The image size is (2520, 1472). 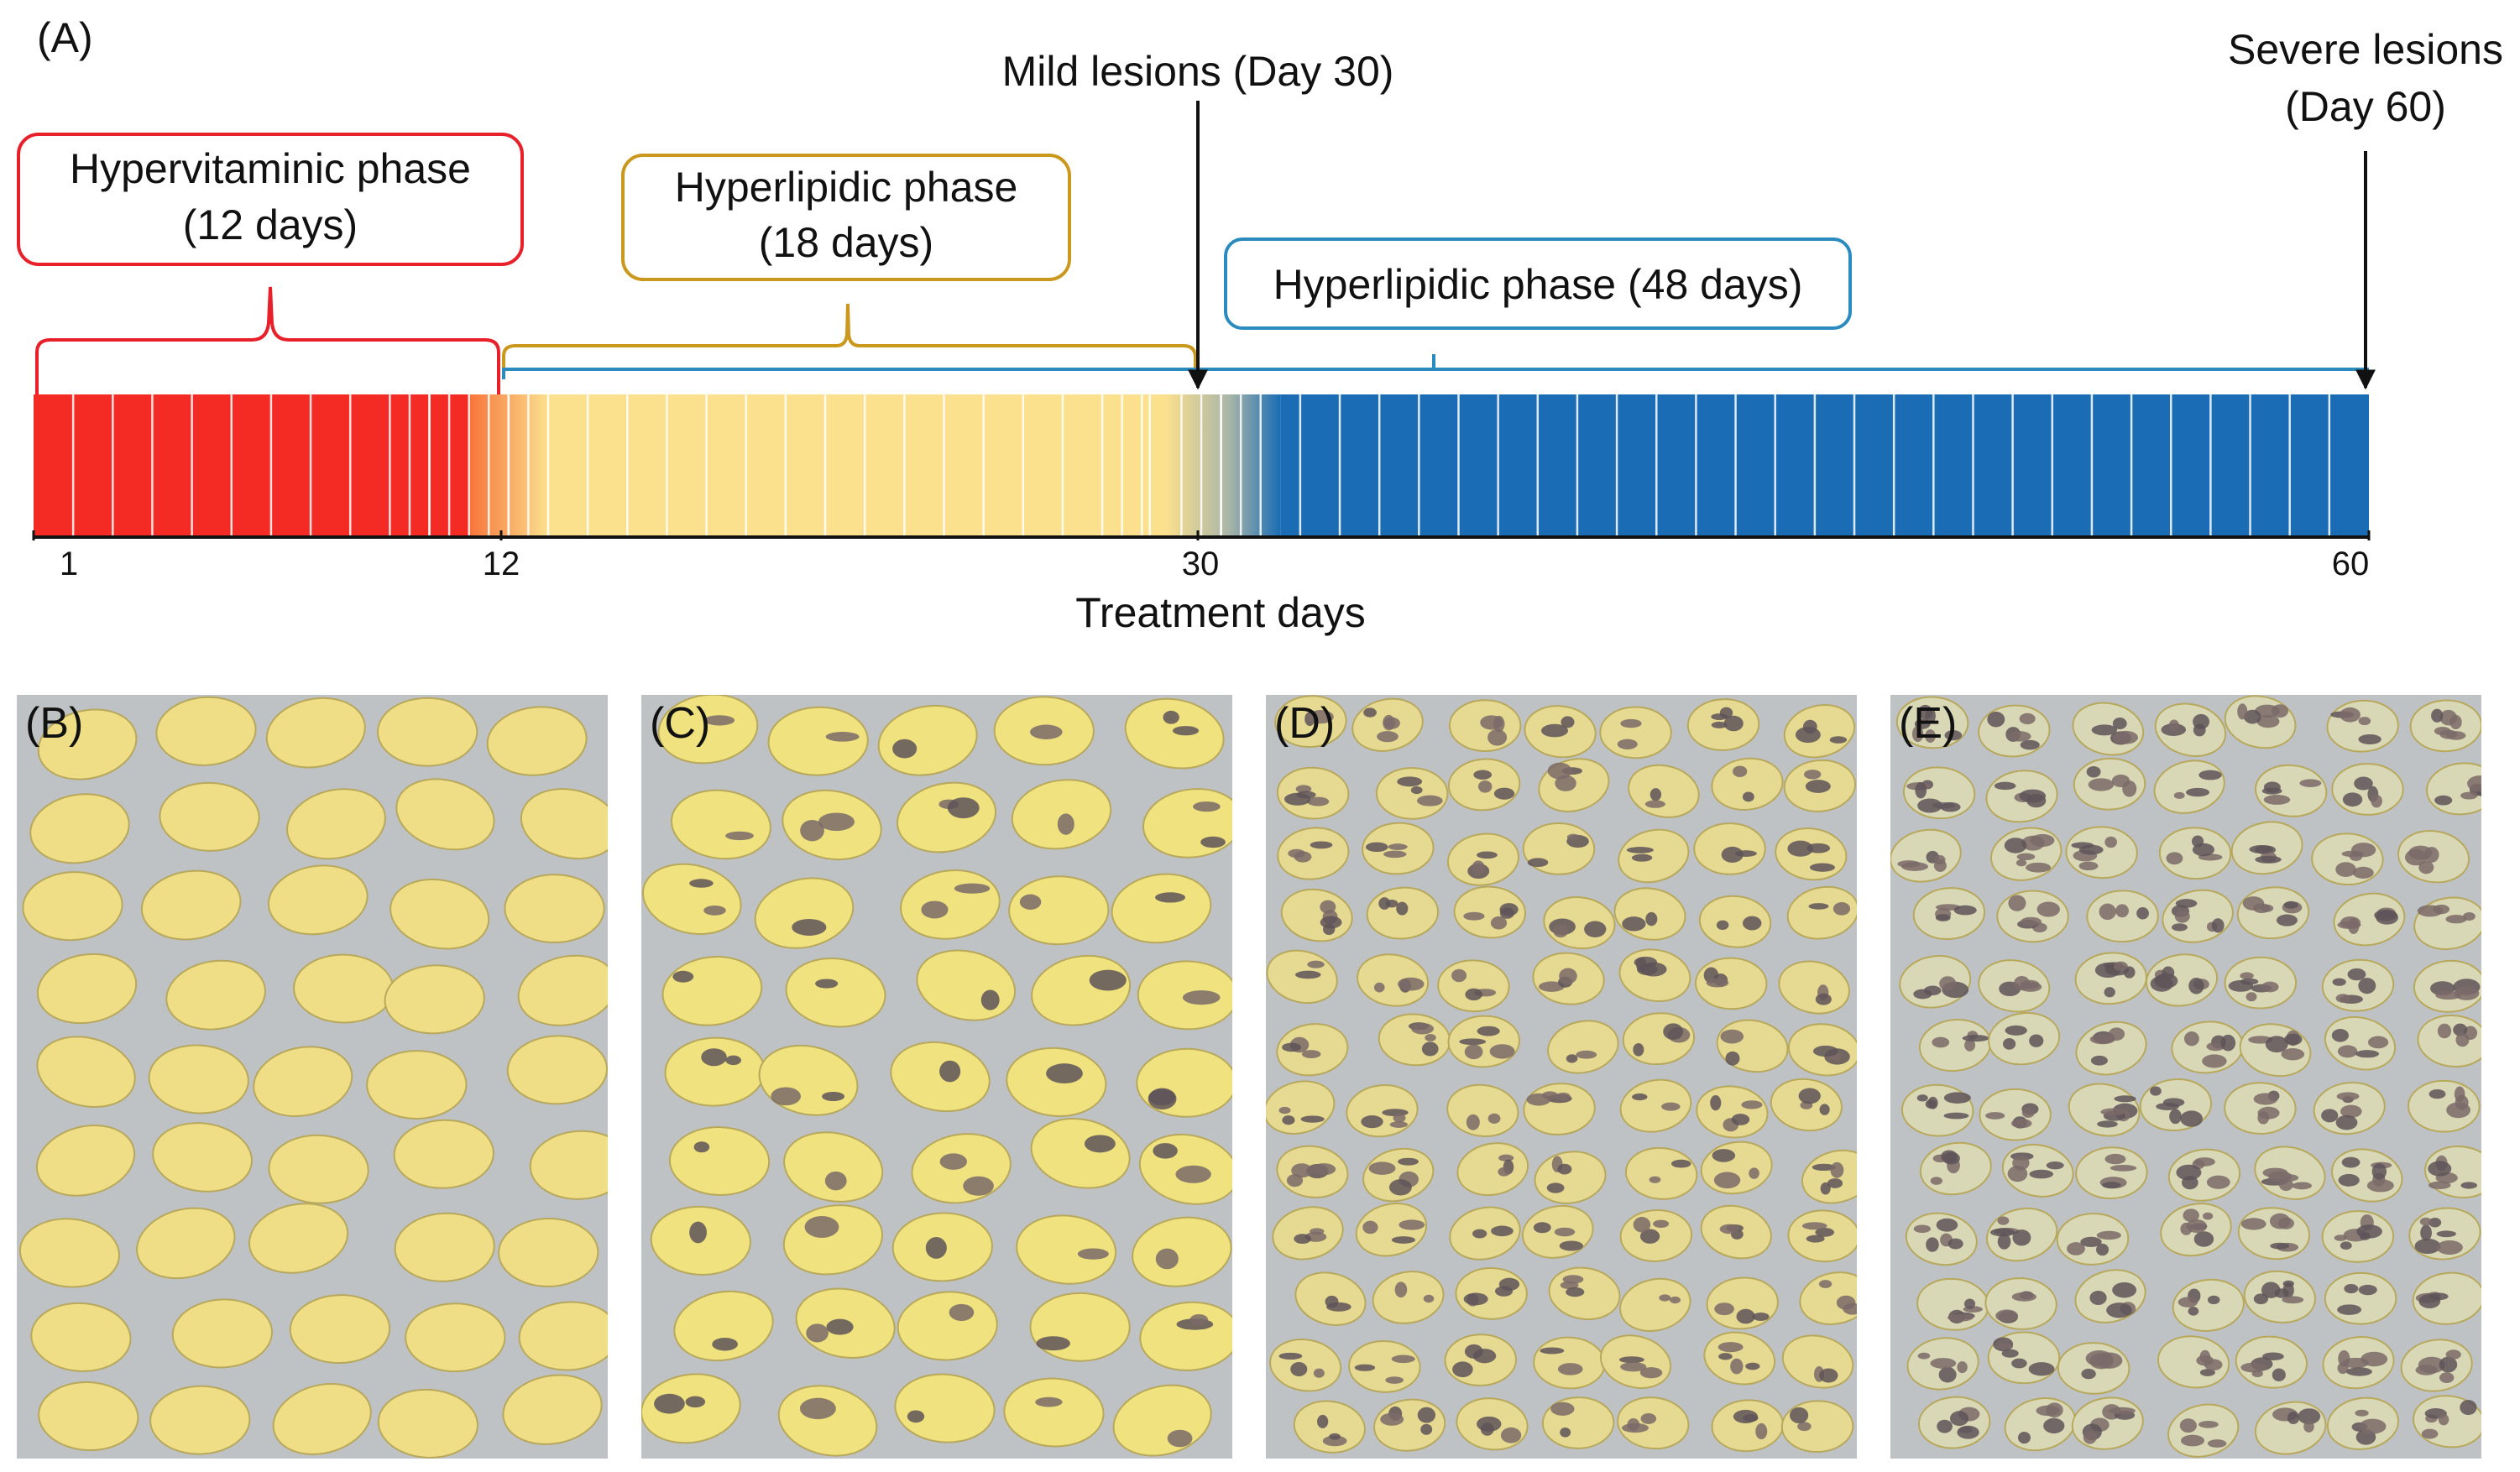 What do you see at coordinates (267, 340) in the screenshot?
I see `hypervitaminic-brace` at bounding box center [267, 340].